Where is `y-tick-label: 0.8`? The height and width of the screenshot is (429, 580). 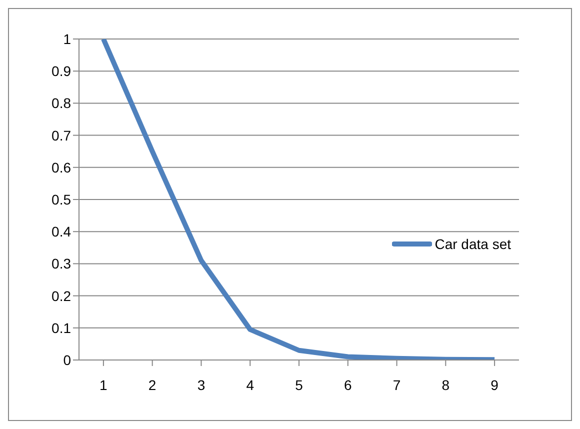 y-tick-label: 0.8 is located at coordinates (62, 103).